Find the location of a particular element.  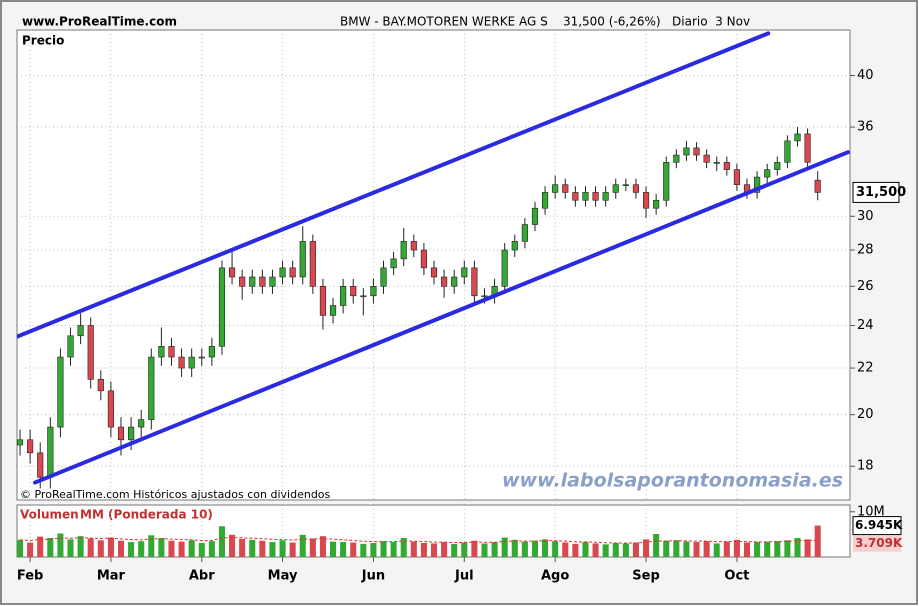

price-label: 31,500 is located at coordinates (881, 192).